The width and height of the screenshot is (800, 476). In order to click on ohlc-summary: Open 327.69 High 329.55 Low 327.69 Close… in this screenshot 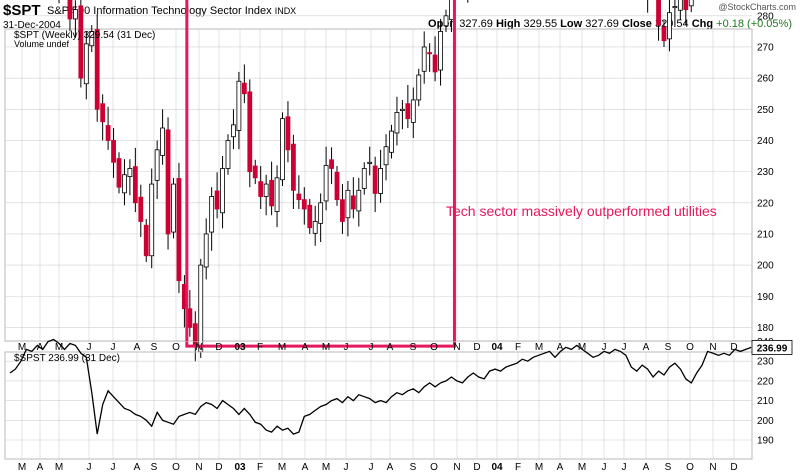, I will do `click(610, 24)`.